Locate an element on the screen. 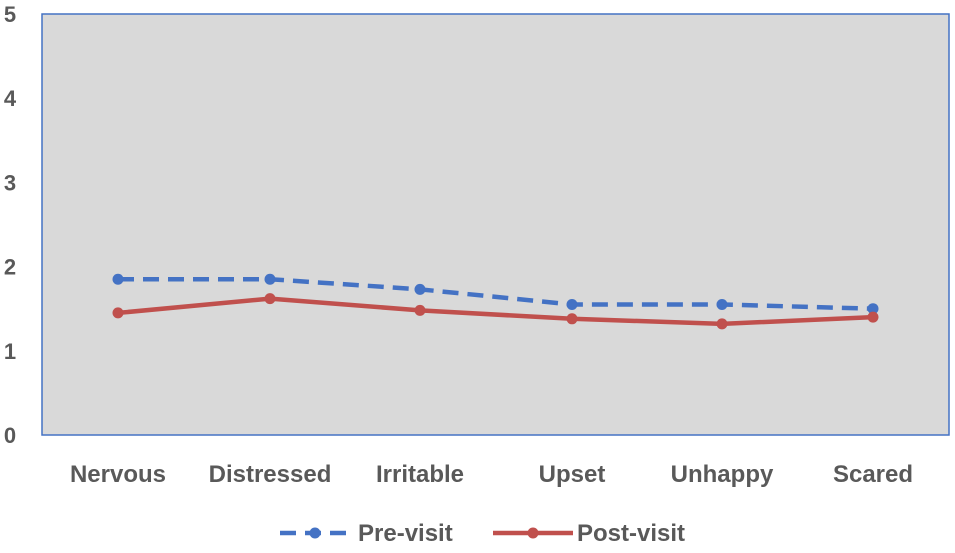 Image resolution: width=955 pixels, height=553 pixels. x-tick-label: Nervous is located at coordinates (118, 474).